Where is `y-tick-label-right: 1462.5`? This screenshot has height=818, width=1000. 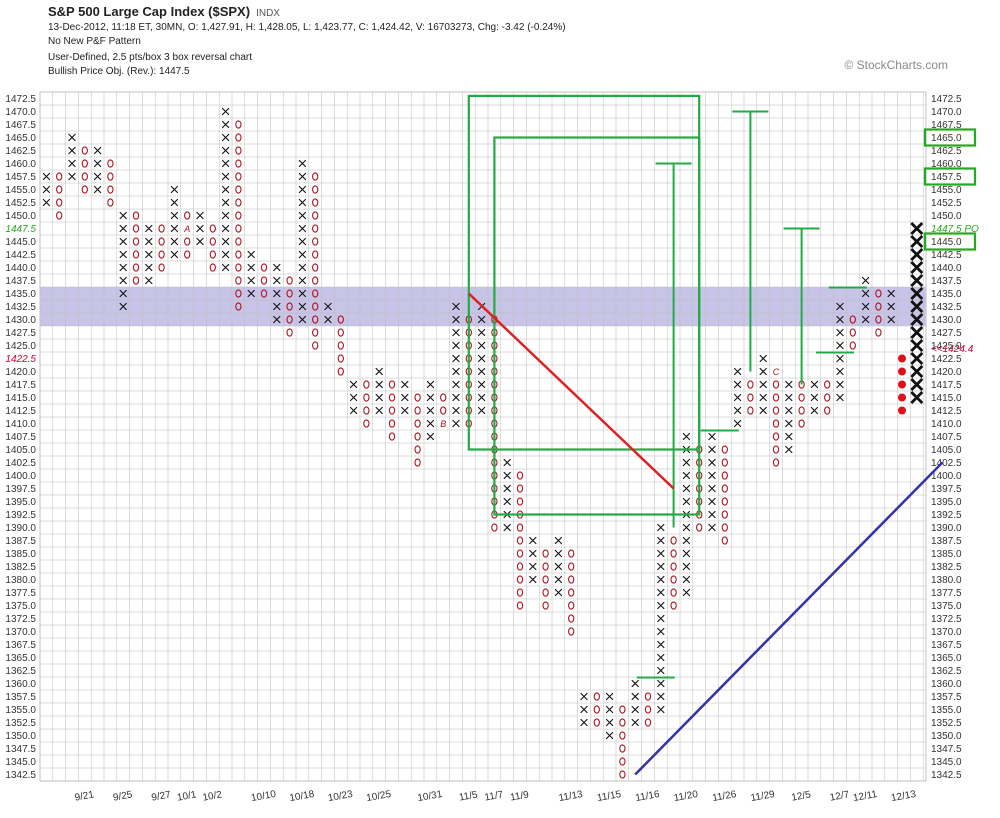
y-tick-label-right: 1462.5 is located at coordinates (946, 151).